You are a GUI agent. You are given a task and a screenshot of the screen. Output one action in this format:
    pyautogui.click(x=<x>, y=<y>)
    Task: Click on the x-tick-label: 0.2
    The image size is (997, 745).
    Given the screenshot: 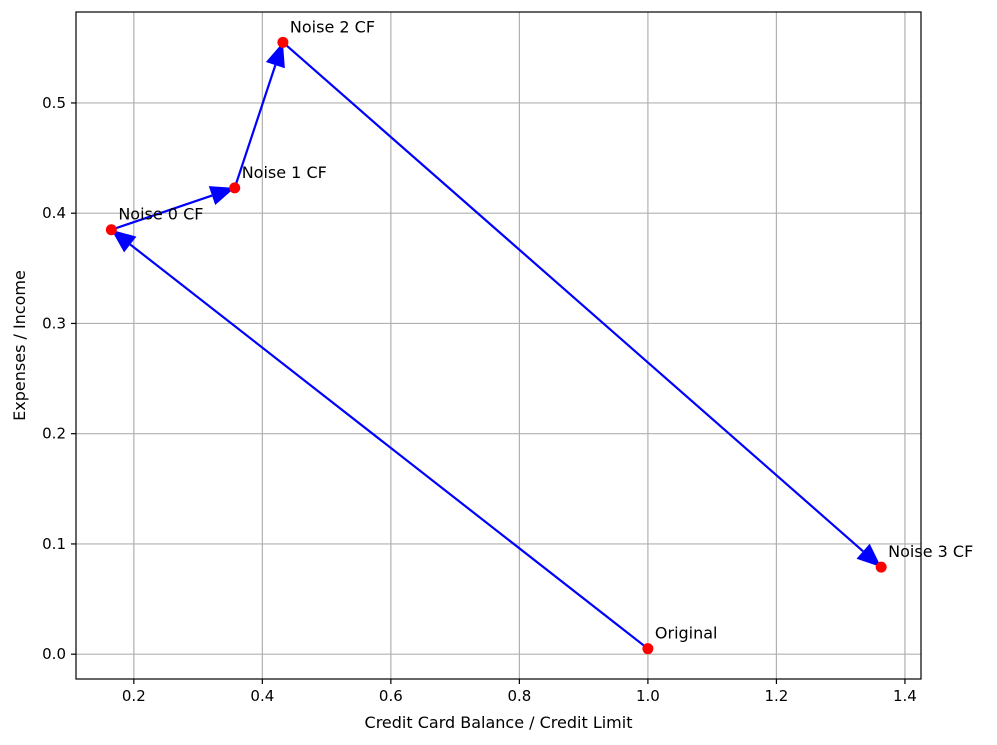 What is the action you would take?
    pyautogui.click(x=134, y=696)
    